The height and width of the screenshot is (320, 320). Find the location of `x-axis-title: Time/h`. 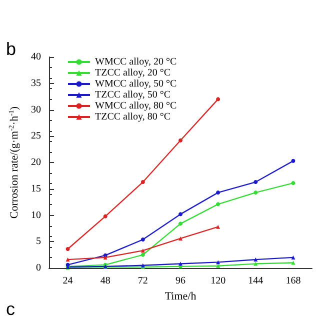

x-axis-title: Time/h is located at coordinates (180, 296).